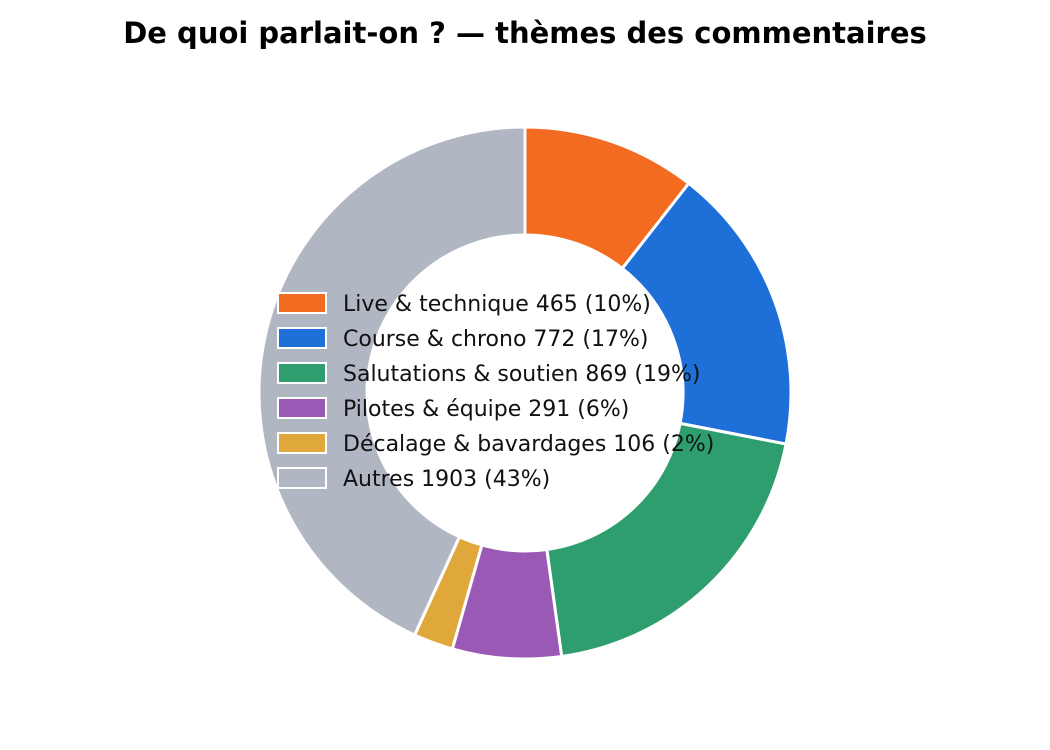 This screenshot has height=750, width=1050. Describe the element at coordinates (302, 478) in the screenshot. I see `legend-swatch-autres` at that location.